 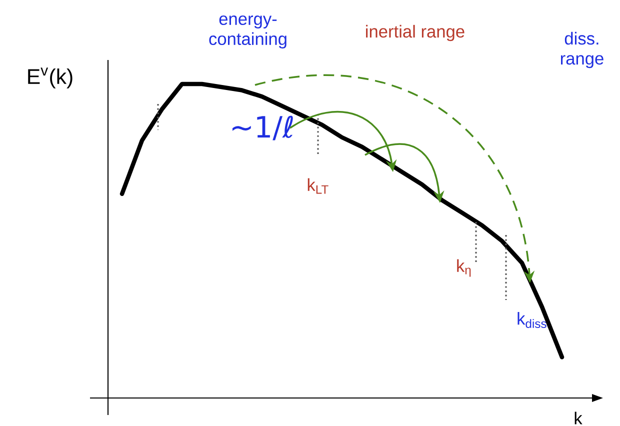 What do you see at coordinates (318, 186) in the screenshot?
I see `annotation: k$_{LT}$` at bounding box center [318, 186].